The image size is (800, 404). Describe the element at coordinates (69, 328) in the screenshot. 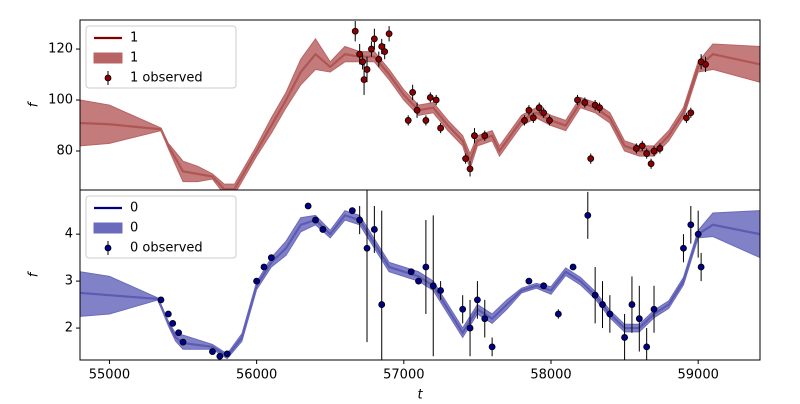

I see `y-tick-label: 2` at that location.